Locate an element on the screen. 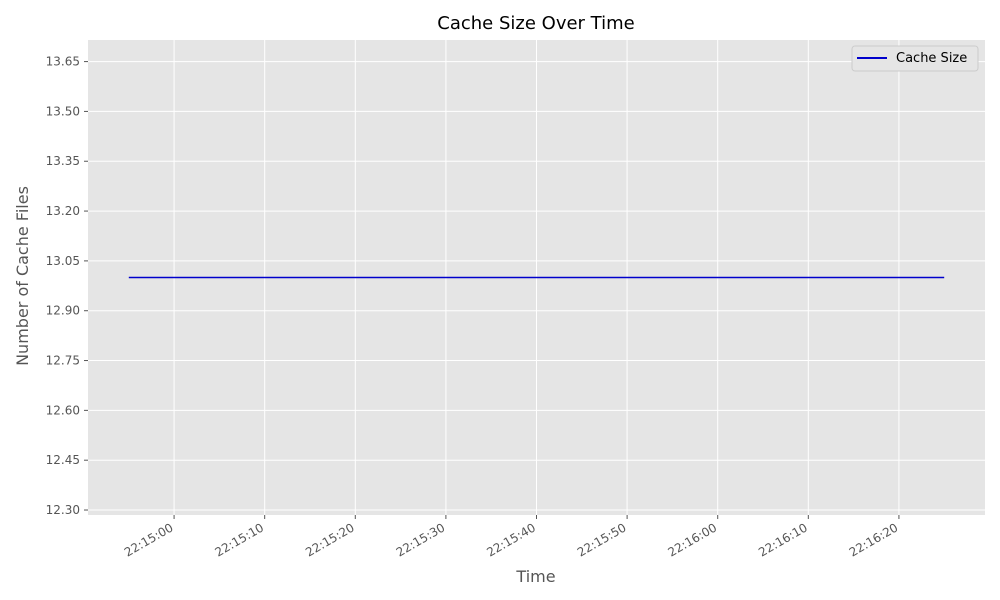 Image resolution: width=1000 pixels, height=600 pixels. x-tick-label: 22:15:10 is located at coordinates (239, 539).